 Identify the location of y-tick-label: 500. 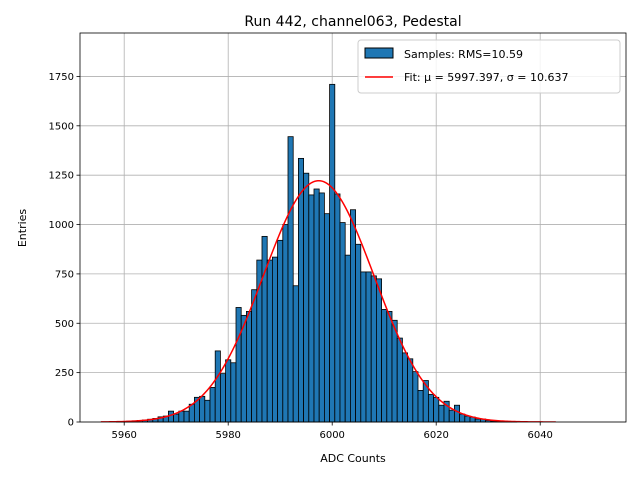
(64, 324).